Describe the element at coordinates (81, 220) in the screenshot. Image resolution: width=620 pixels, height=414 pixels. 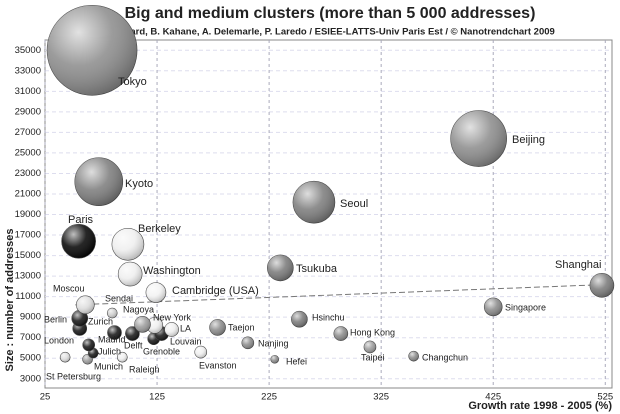
I see `bubble-label: Paris` at that location.